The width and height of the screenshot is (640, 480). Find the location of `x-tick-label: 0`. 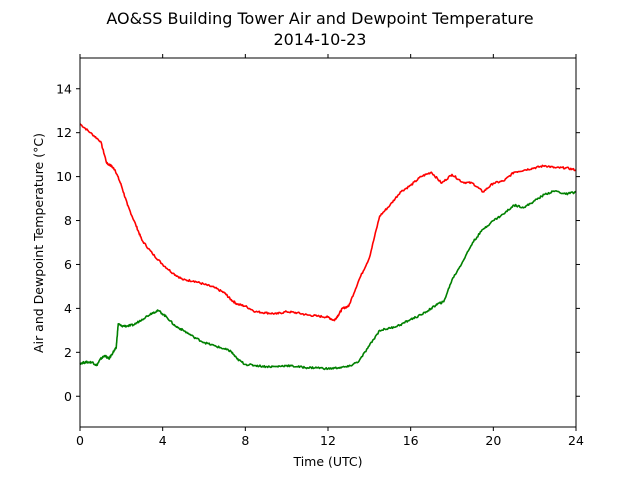

x-tick-label: 0 is located at coordinates (80, 440).